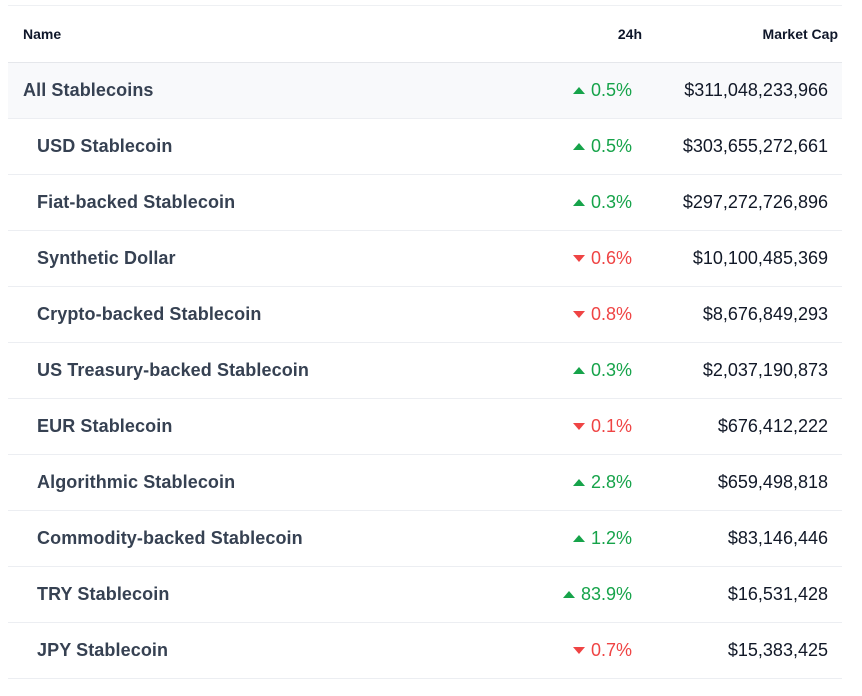 The width and height of the screenshot is (862, 696). What do you see at coordinates (765, 314) in the screenshot?
I see `market-cap-value: $8,676,849,293` at bounding box center [765, 314].